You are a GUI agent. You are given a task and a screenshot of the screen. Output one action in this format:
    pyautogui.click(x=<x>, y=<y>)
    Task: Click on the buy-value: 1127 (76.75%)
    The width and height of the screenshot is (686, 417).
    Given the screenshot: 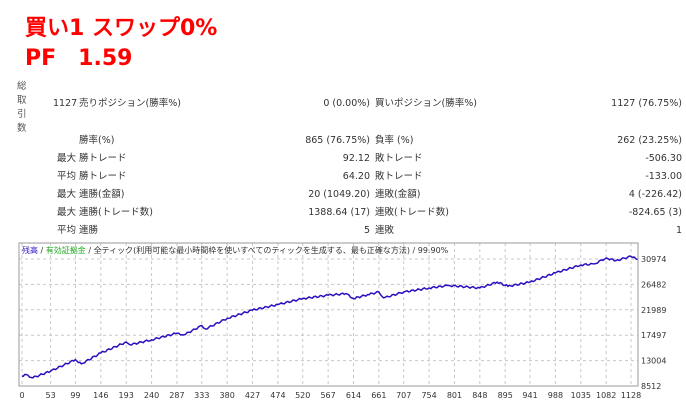 What is the action you would take?
    pyautogui.click(x=646, y=103)
    